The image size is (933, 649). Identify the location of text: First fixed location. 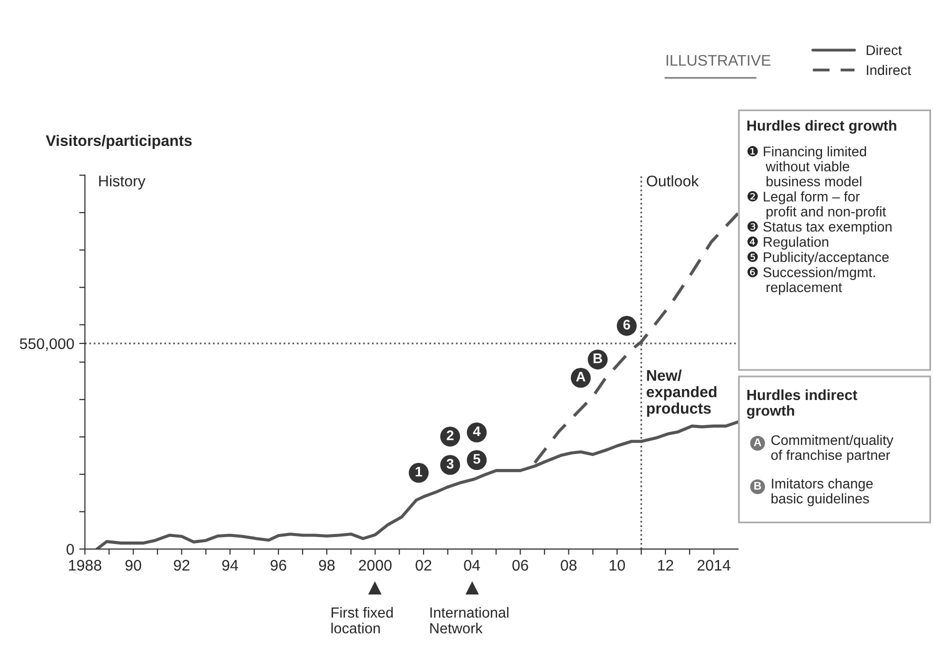
(362, 620).